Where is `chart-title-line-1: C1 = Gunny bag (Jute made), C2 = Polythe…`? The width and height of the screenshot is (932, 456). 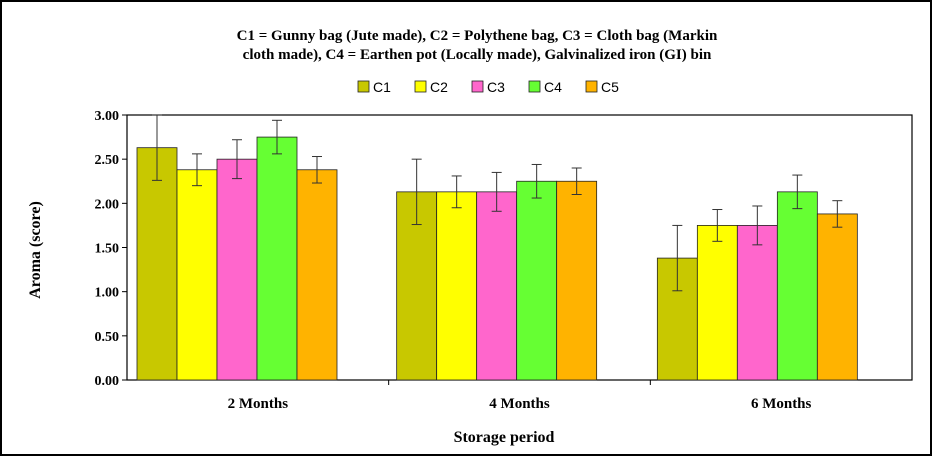 chart-title-line-1: C1 = Gunny bag (Jute made), C2 = Polythe… is located at coordinates (477, 36).